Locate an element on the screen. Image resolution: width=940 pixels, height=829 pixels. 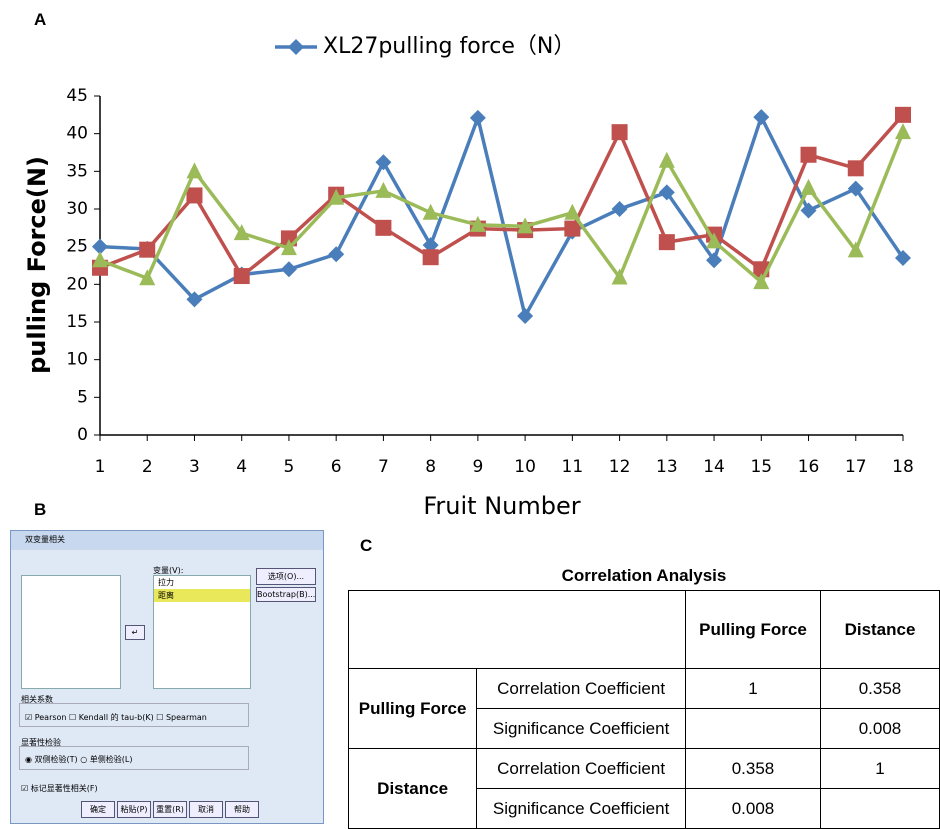
y-axis-label: pulling Force(N) is located at coordinates (37, 265).